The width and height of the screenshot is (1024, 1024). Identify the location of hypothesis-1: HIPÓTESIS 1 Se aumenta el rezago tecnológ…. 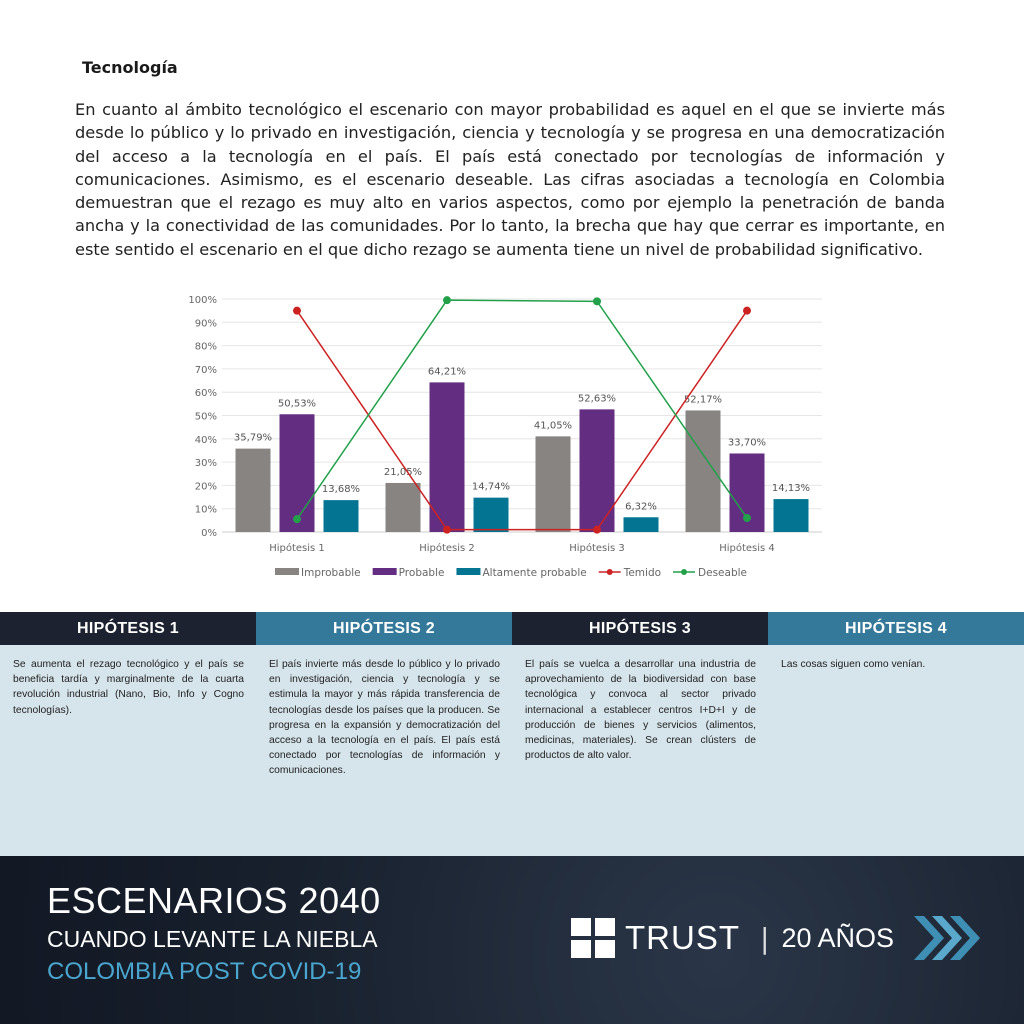
(128, 734).